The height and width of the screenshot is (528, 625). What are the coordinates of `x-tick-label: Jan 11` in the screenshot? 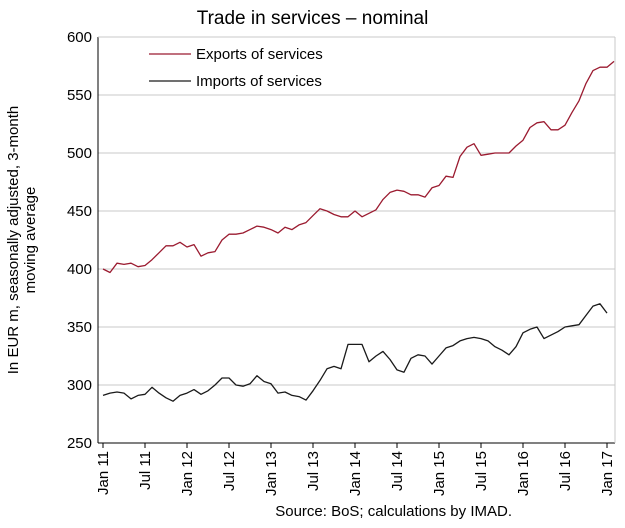 It's located at (103, 473).